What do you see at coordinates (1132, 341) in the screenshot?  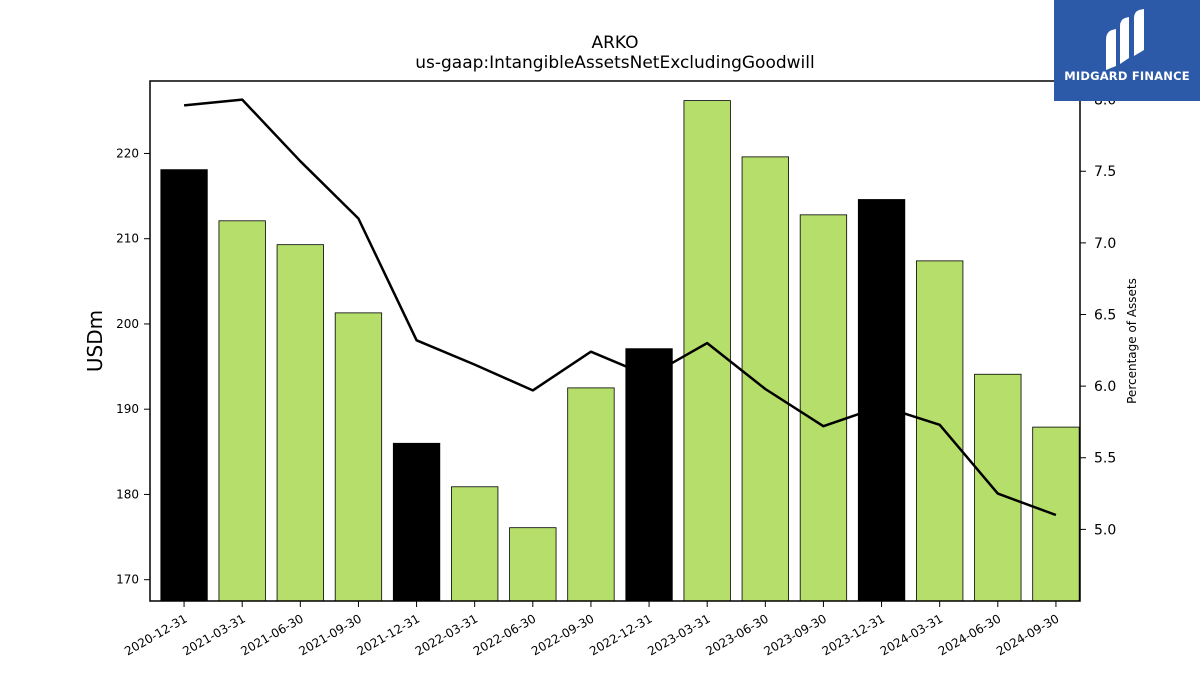 I see `y2-axis-label: Percentage of Assets` at bounding box center [1132, 341].